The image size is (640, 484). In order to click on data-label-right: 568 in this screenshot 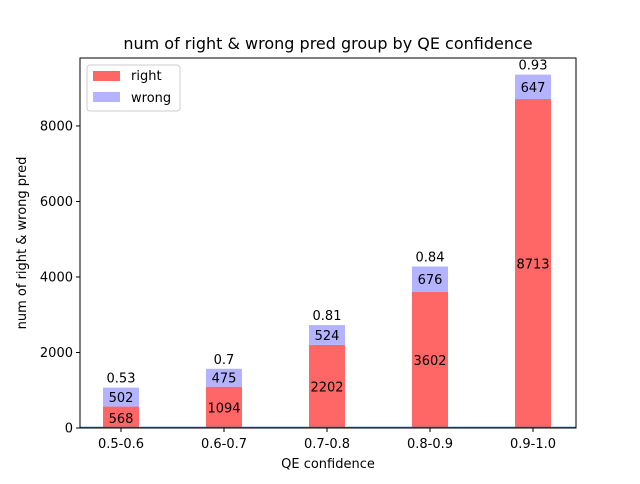, I will do `click(121, 419)`.